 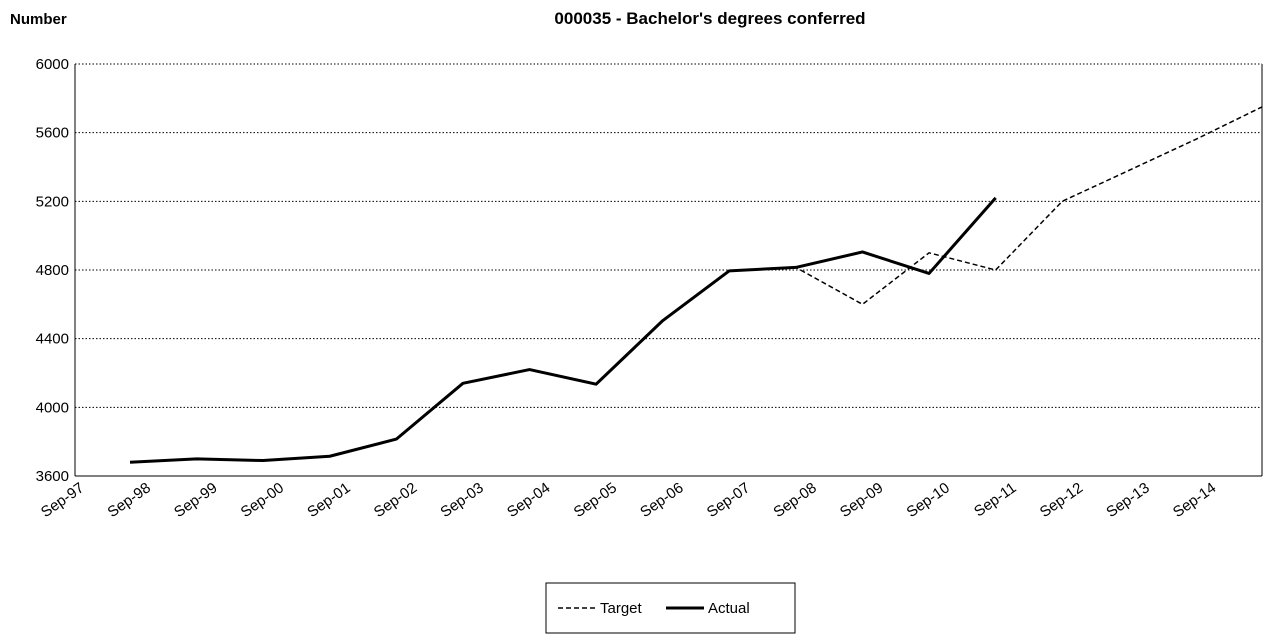 I want to click on x-tick-label: Sep-07, so click(x=728, y=500).